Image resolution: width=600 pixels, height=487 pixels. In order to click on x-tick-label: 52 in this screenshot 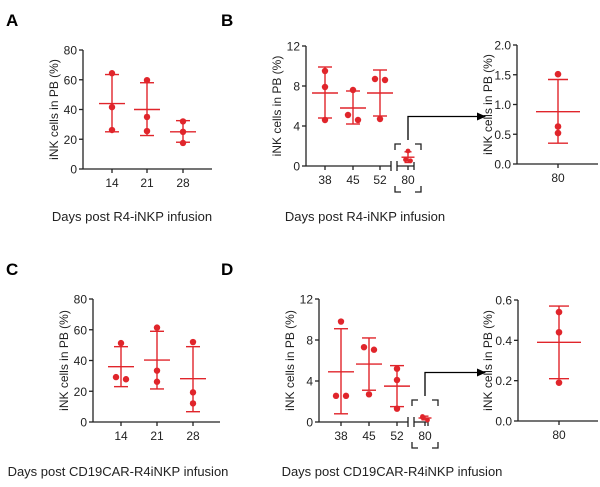, I will do `click(397, 436)`.